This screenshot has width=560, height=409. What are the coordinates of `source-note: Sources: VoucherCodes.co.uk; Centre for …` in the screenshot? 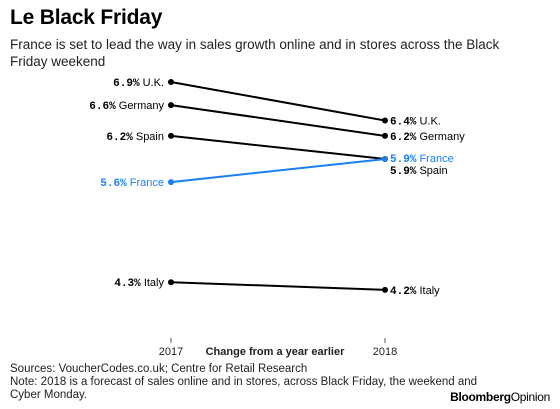 It's located at (159, 369).